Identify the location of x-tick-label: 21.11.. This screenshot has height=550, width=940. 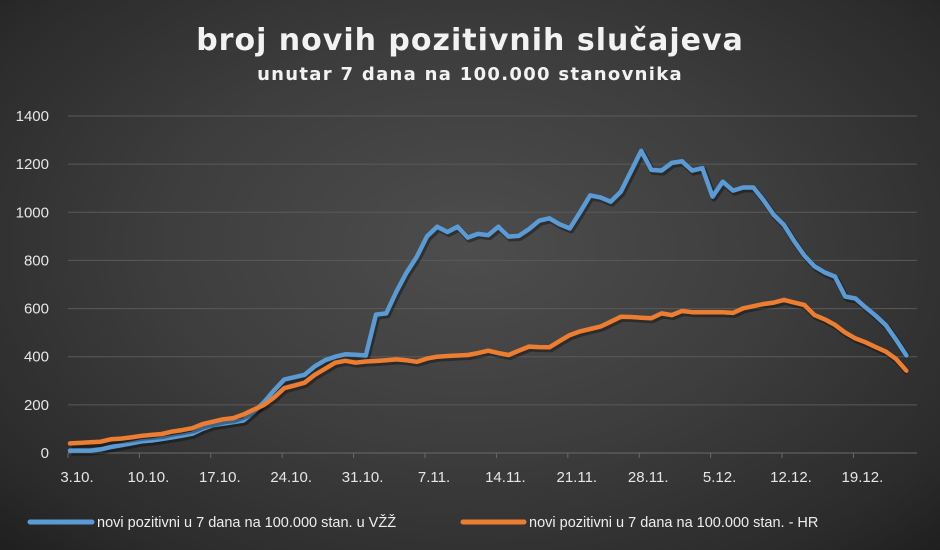
(577, 477).